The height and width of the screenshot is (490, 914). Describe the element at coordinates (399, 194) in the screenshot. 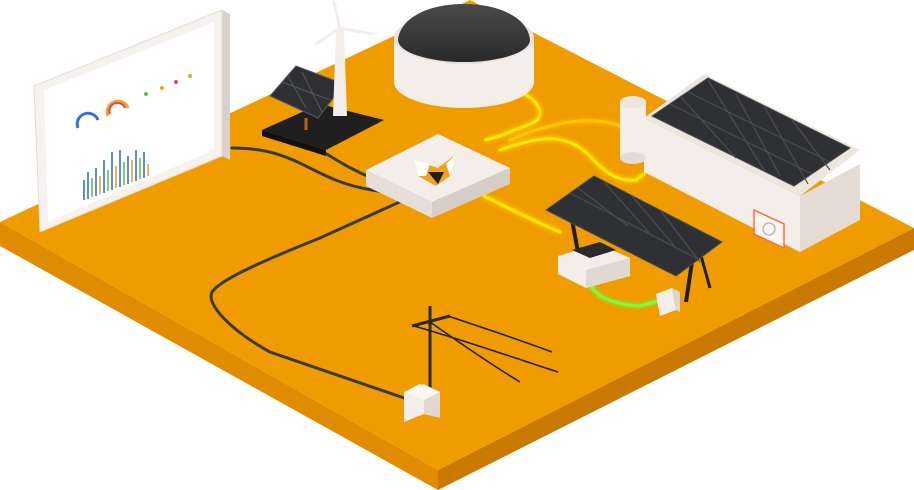

I see `hub-side-left` at that location.